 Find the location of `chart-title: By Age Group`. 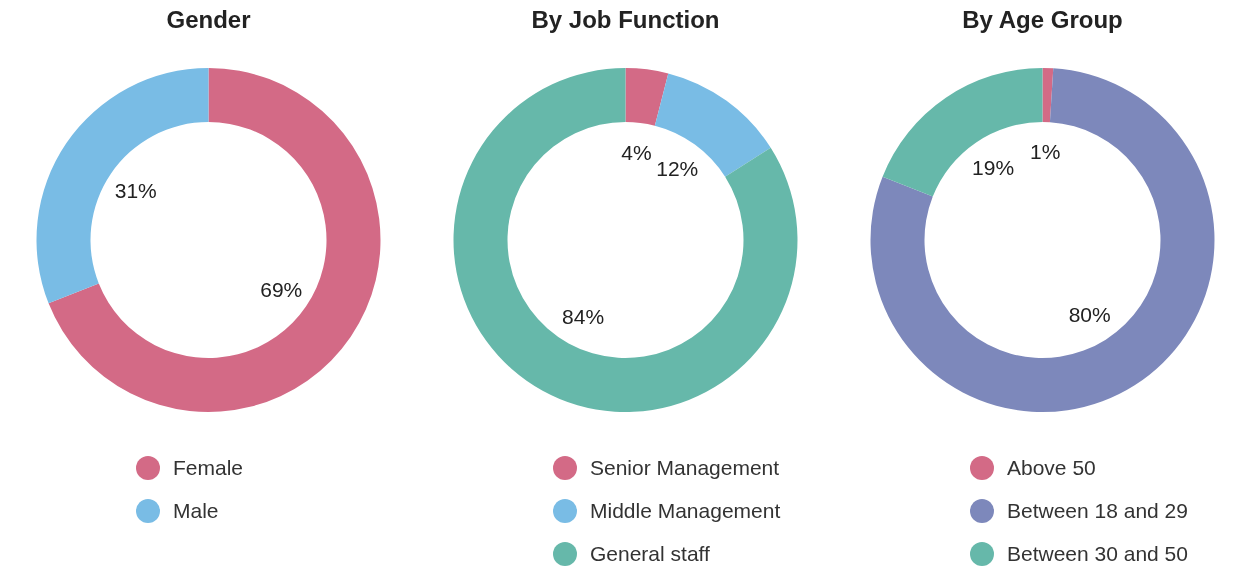

chart-title: By Age Group is located at coordinates (1042, 19).